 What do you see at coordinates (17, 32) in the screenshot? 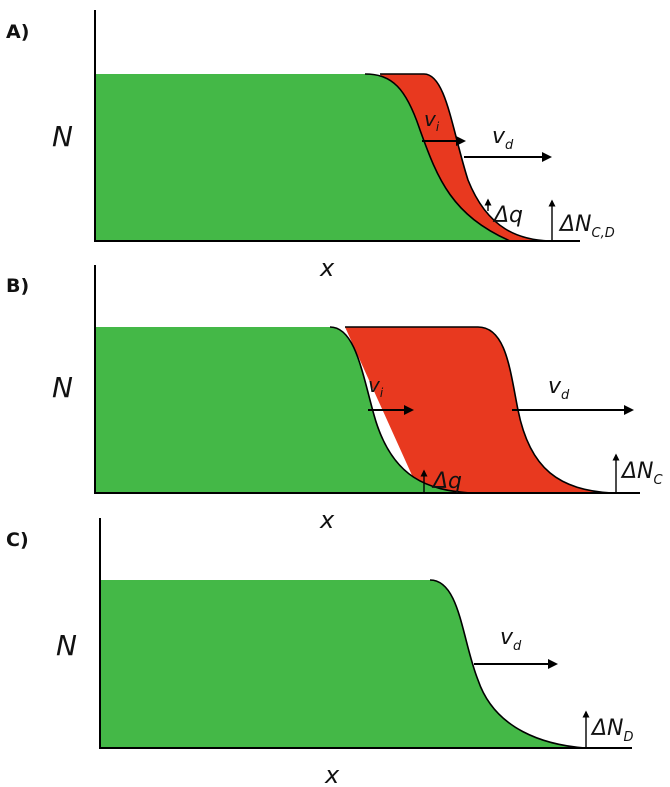
I see `panel-letter: A)` at bounding box center [17, 32].